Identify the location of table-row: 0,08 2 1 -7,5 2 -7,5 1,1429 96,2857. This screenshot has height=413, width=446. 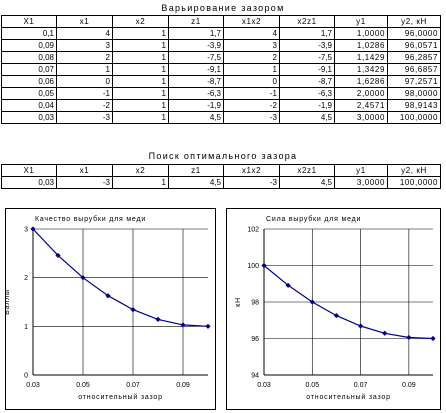
(221, 57).